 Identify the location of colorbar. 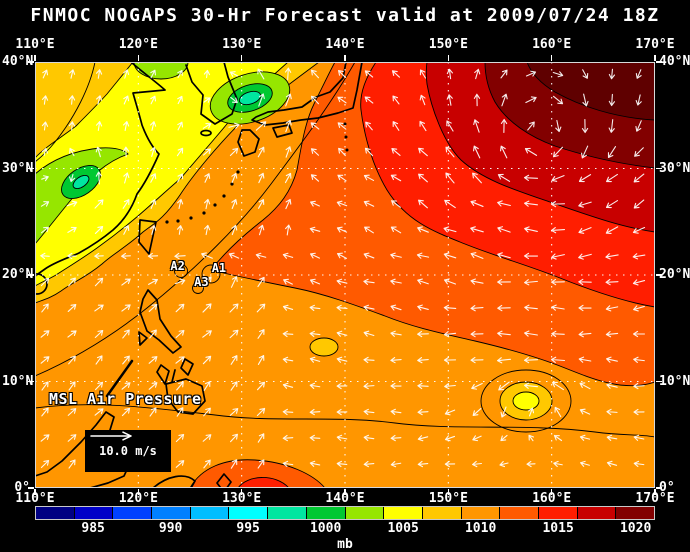
(345, 513).